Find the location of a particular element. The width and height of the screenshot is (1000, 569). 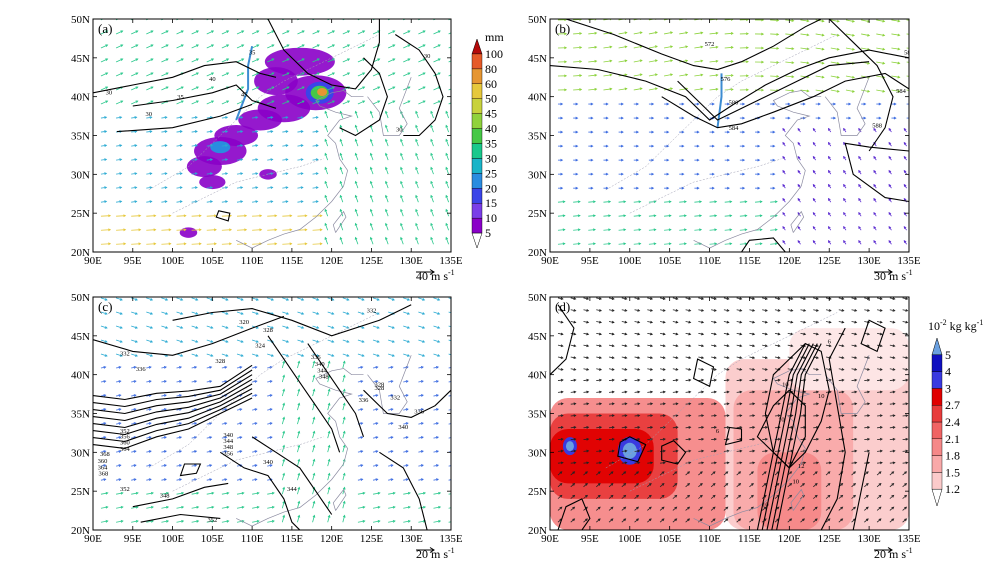

colorbar-cell is located at coordinates (477, 181).